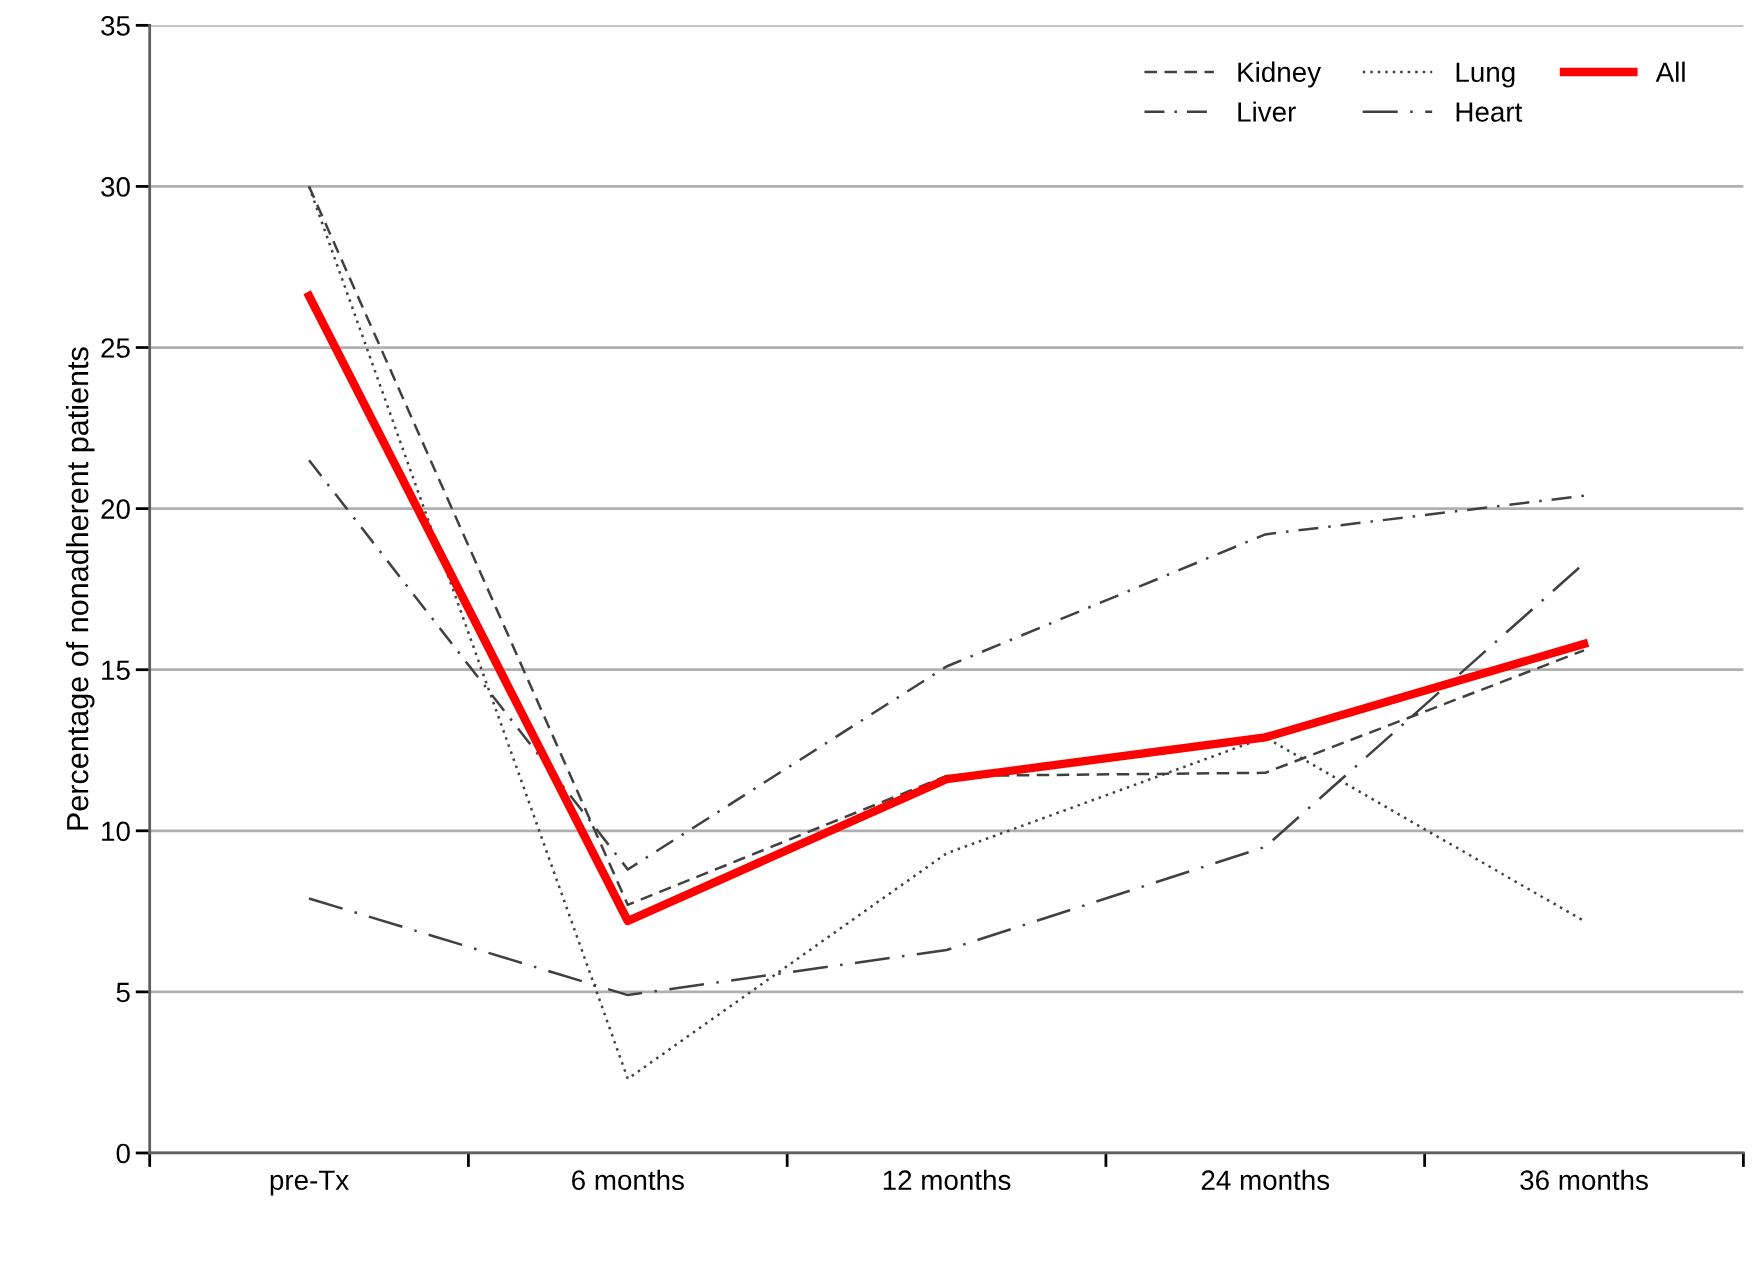  Describe the element at coordinates (116, 831) in the screenshot. I see `y-tick-label: 10` at that location.